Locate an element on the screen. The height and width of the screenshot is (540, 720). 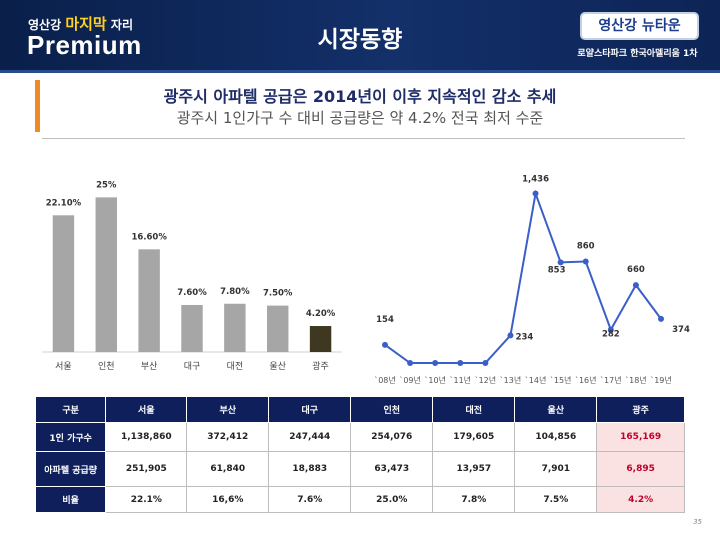
brand-premium: Premium is located at coordinates (84, 45).